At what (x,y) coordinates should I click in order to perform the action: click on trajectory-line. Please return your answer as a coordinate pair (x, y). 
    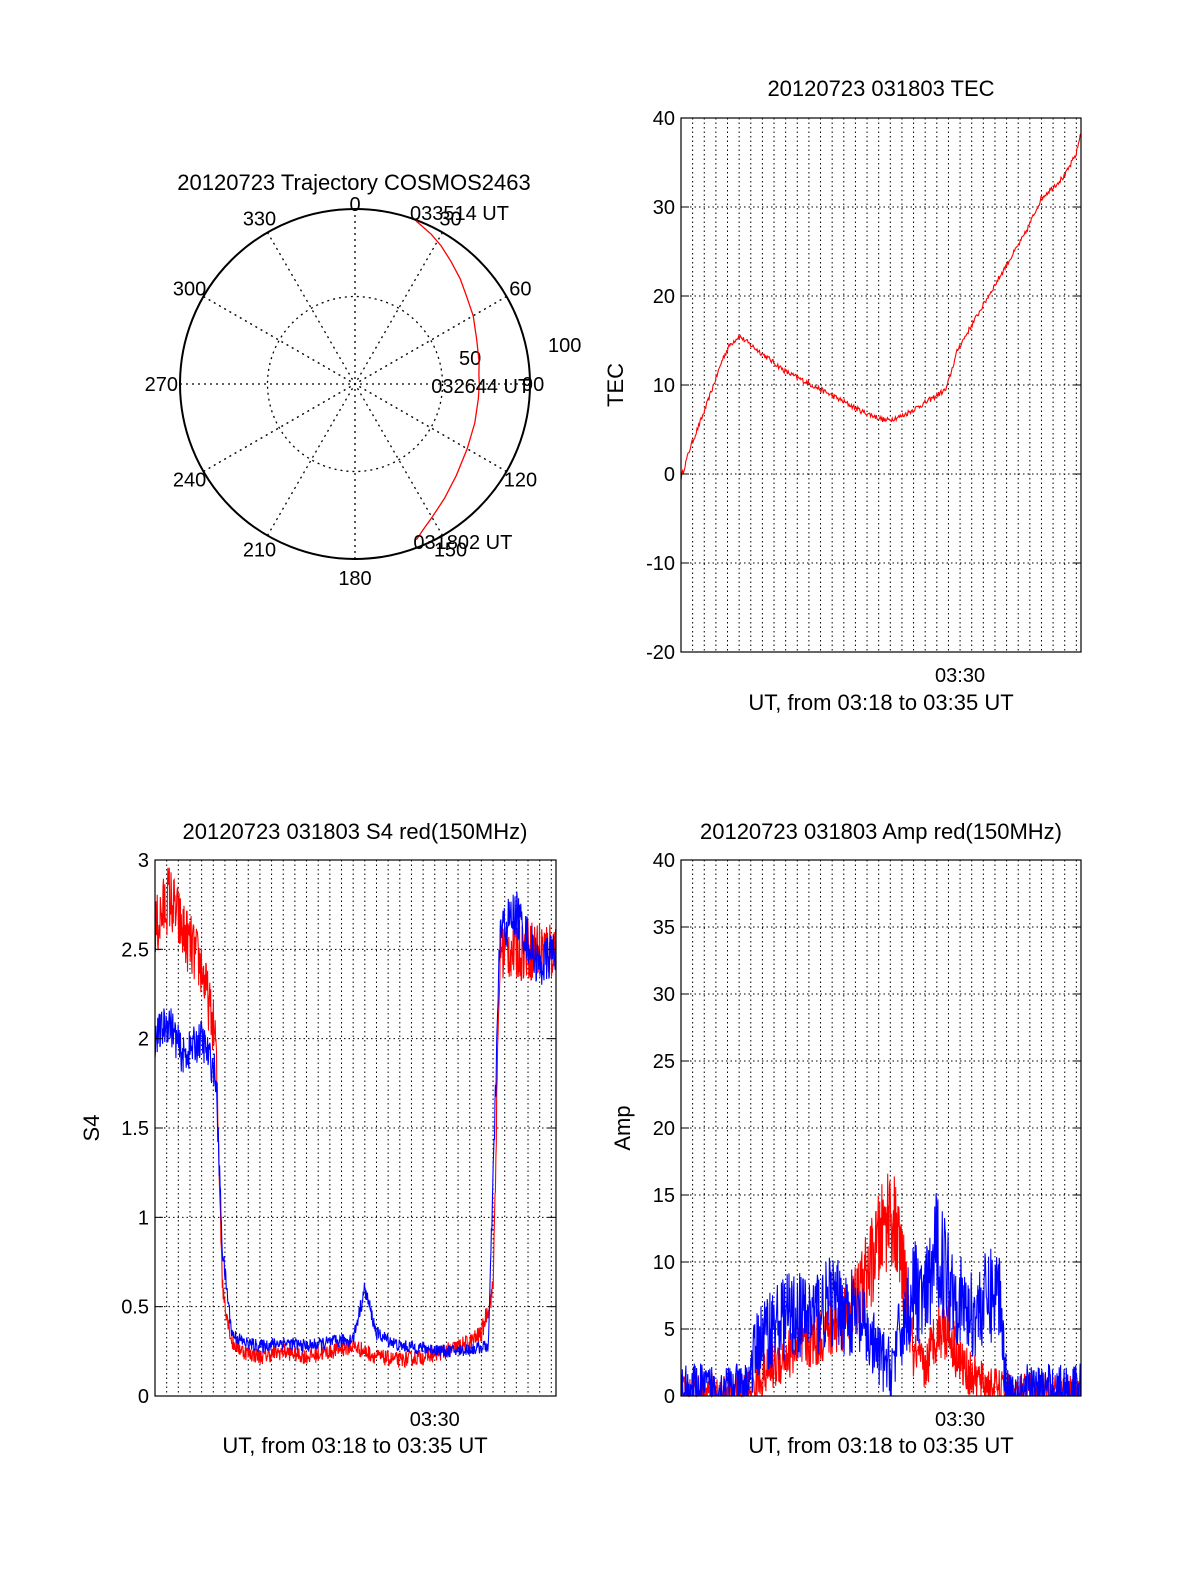
    Looking at the image, I should click on (447, 380).